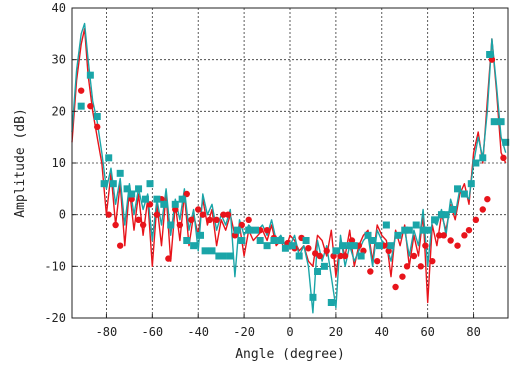 The height and width of the screenshot is (369, 512). I want to click on y-tick-label: 0, so click(62, 215).